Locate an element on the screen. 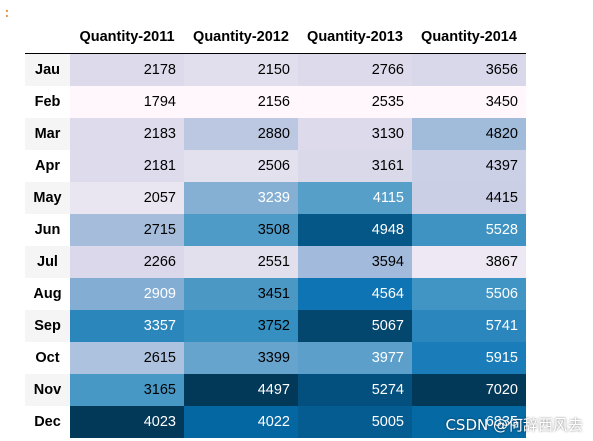  table-cell: 3130 is located at coordinates (355, 134).